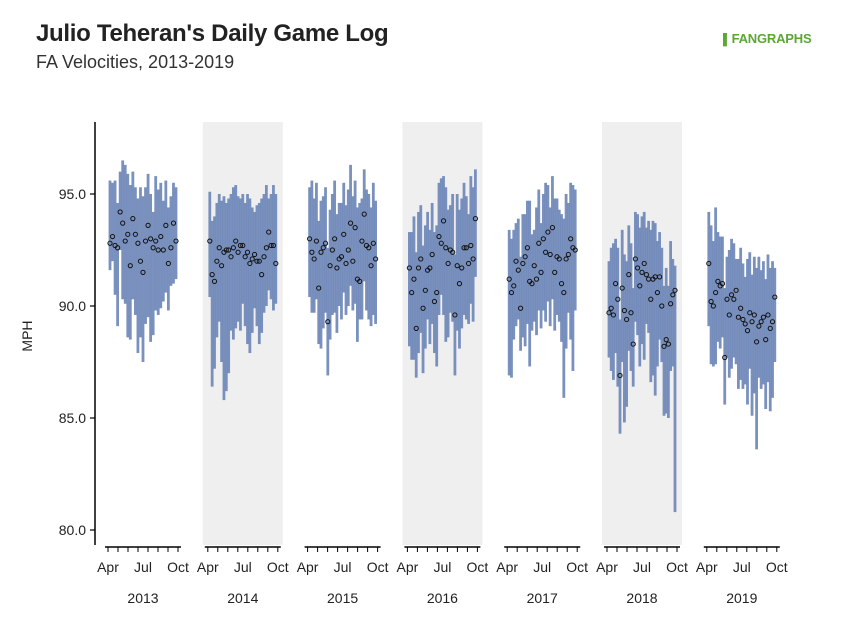 The width and height of the screenshot is (848, 643). What do you see at coordinates (767, 38) in the screenshot?
I see `fangraphs-logo: ▌FANGRAPHS` at bounding box center [767, 38].